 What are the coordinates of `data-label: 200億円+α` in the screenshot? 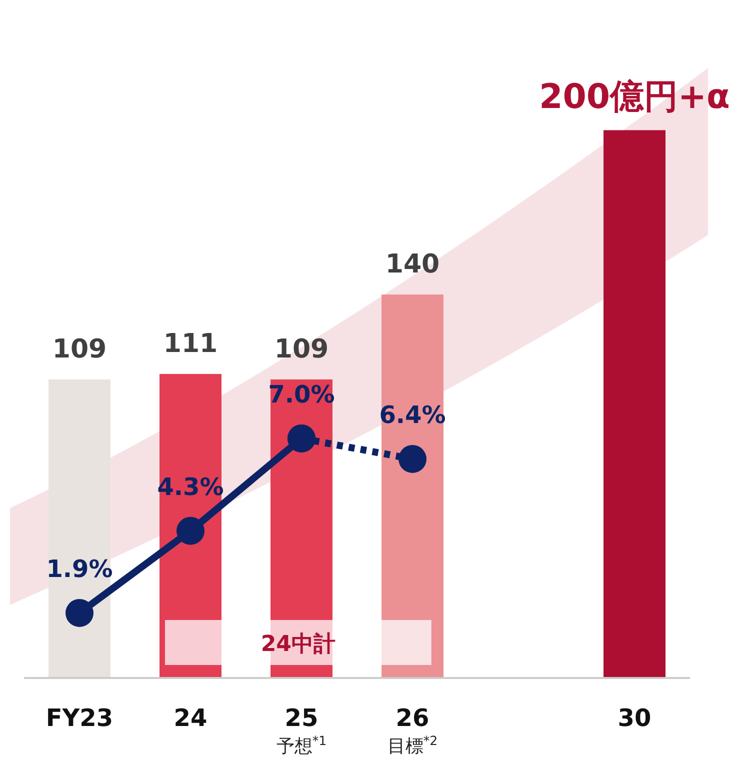 It's located at (634, 97).